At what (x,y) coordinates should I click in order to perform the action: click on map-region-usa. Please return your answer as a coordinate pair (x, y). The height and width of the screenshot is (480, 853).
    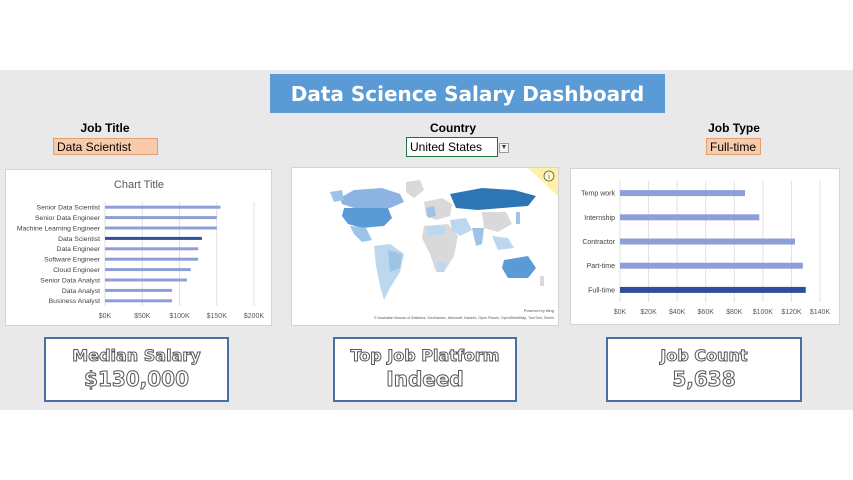
    Looking at the image, I should click on (367, 218).